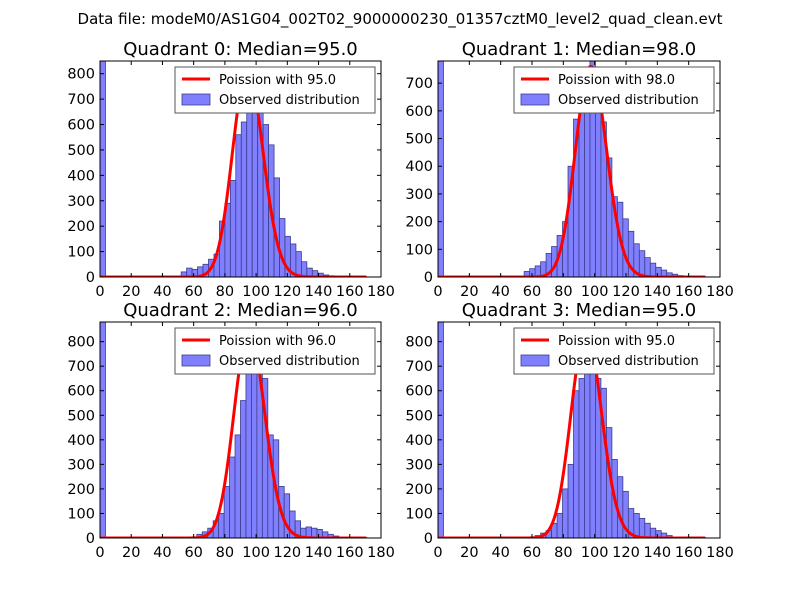 Image resolution: width=800 pixels, height=600 pixels. What do you see at coordinates (240, 310) in the screenshot?
I see `subplot-title: Quadrant 2: Median=96.0` at bounding box center [240, 310].